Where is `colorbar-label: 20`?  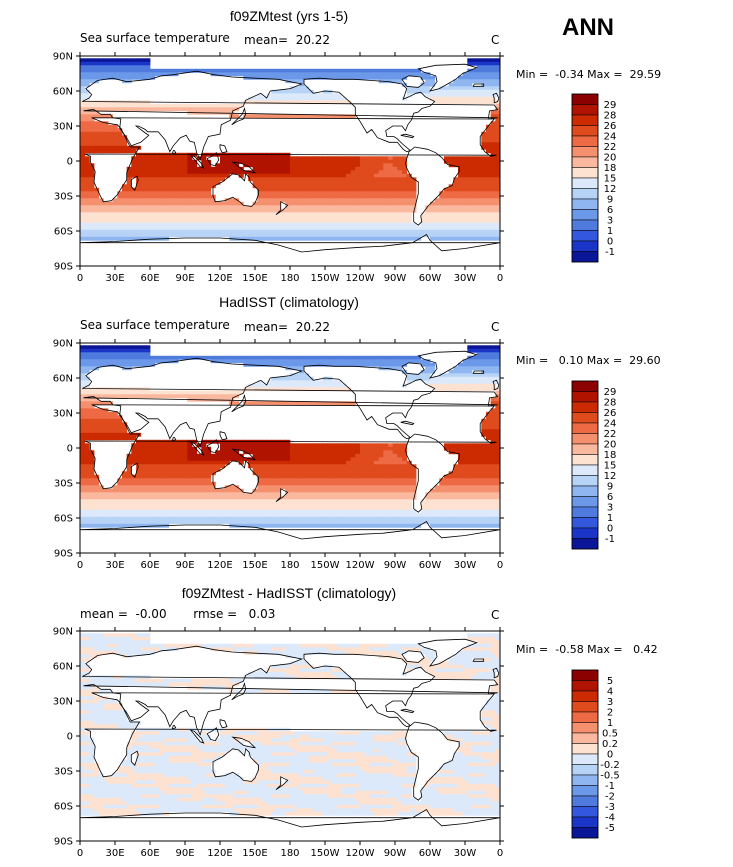
colorbar-label: 20 is located at coordinates (610, 445).